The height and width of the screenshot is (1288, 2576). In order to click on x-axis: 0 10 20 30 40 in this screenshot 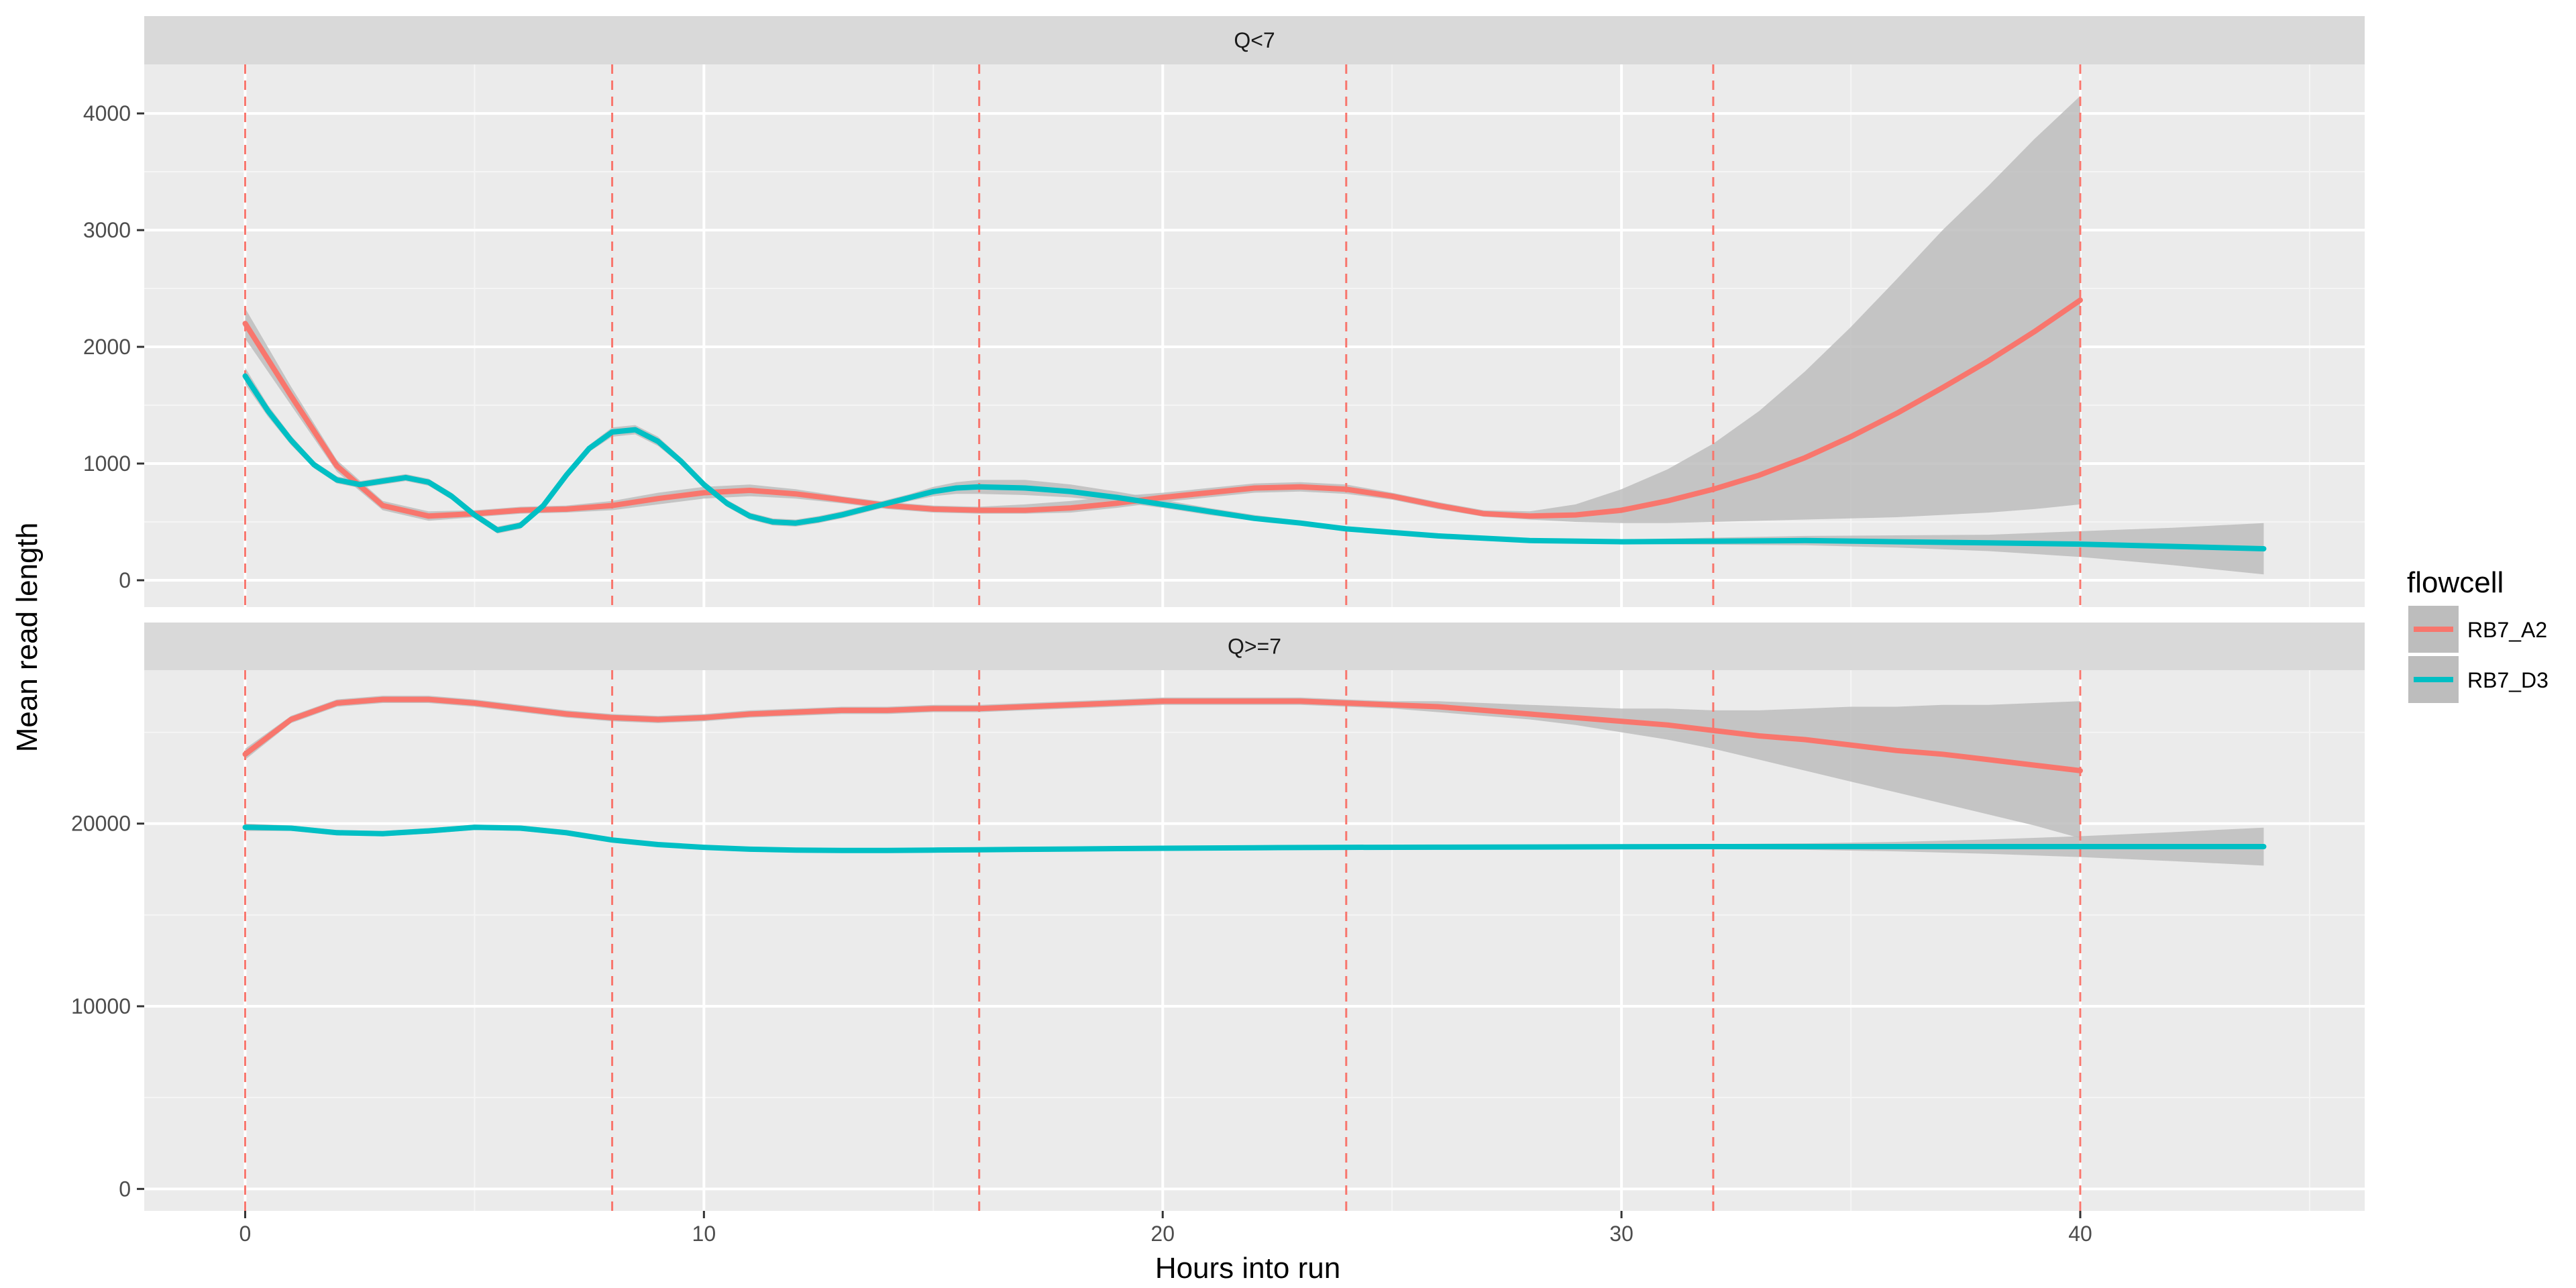, I will do `click(1165, 1228)`.